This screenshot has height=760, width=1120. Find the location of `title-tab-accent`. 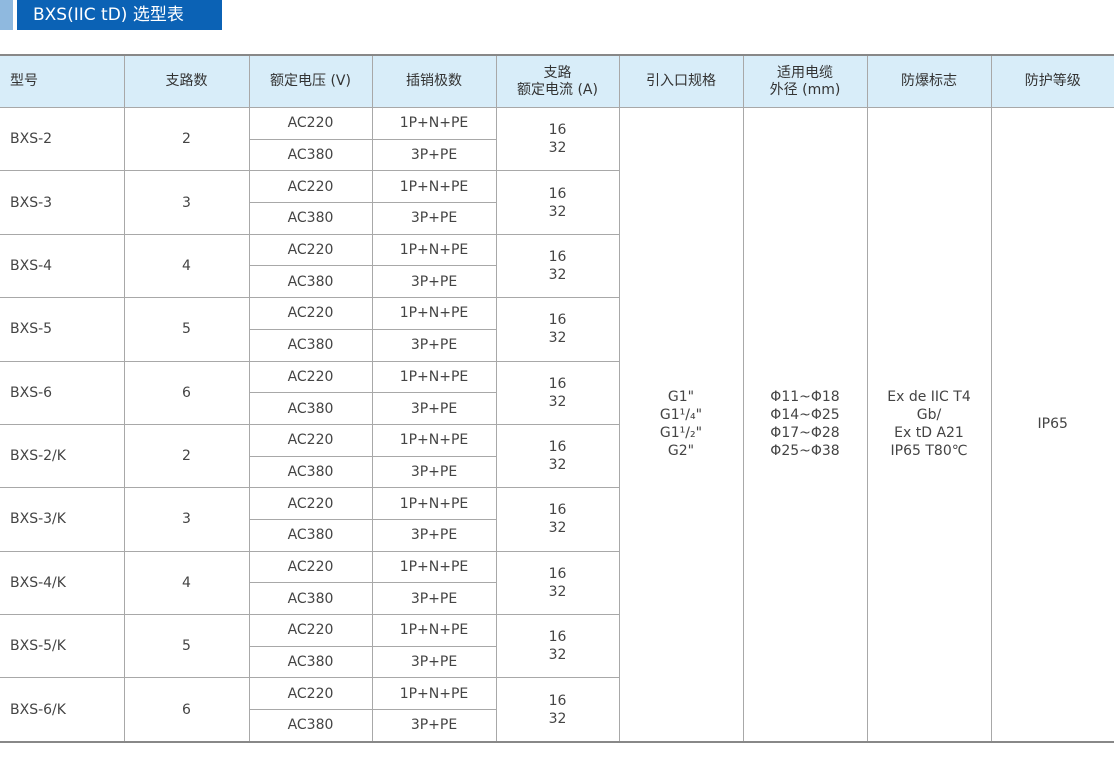

title-tab-accent is located at coordinates (6, 15).